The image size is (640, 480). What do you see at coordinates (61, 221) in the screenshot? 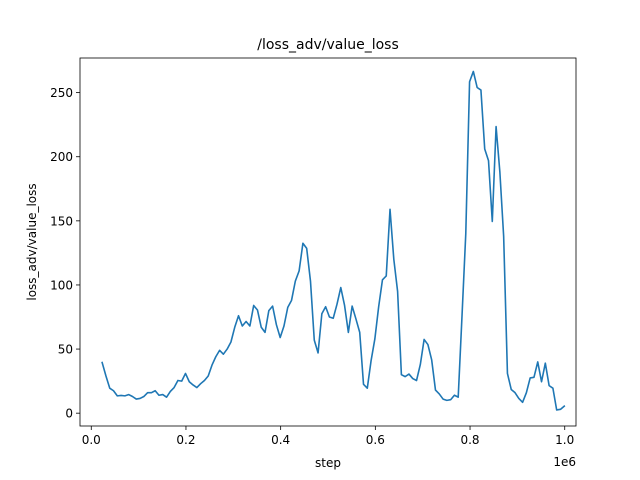
I see `y-tick-label: 150` at bounding box center [61, 221].